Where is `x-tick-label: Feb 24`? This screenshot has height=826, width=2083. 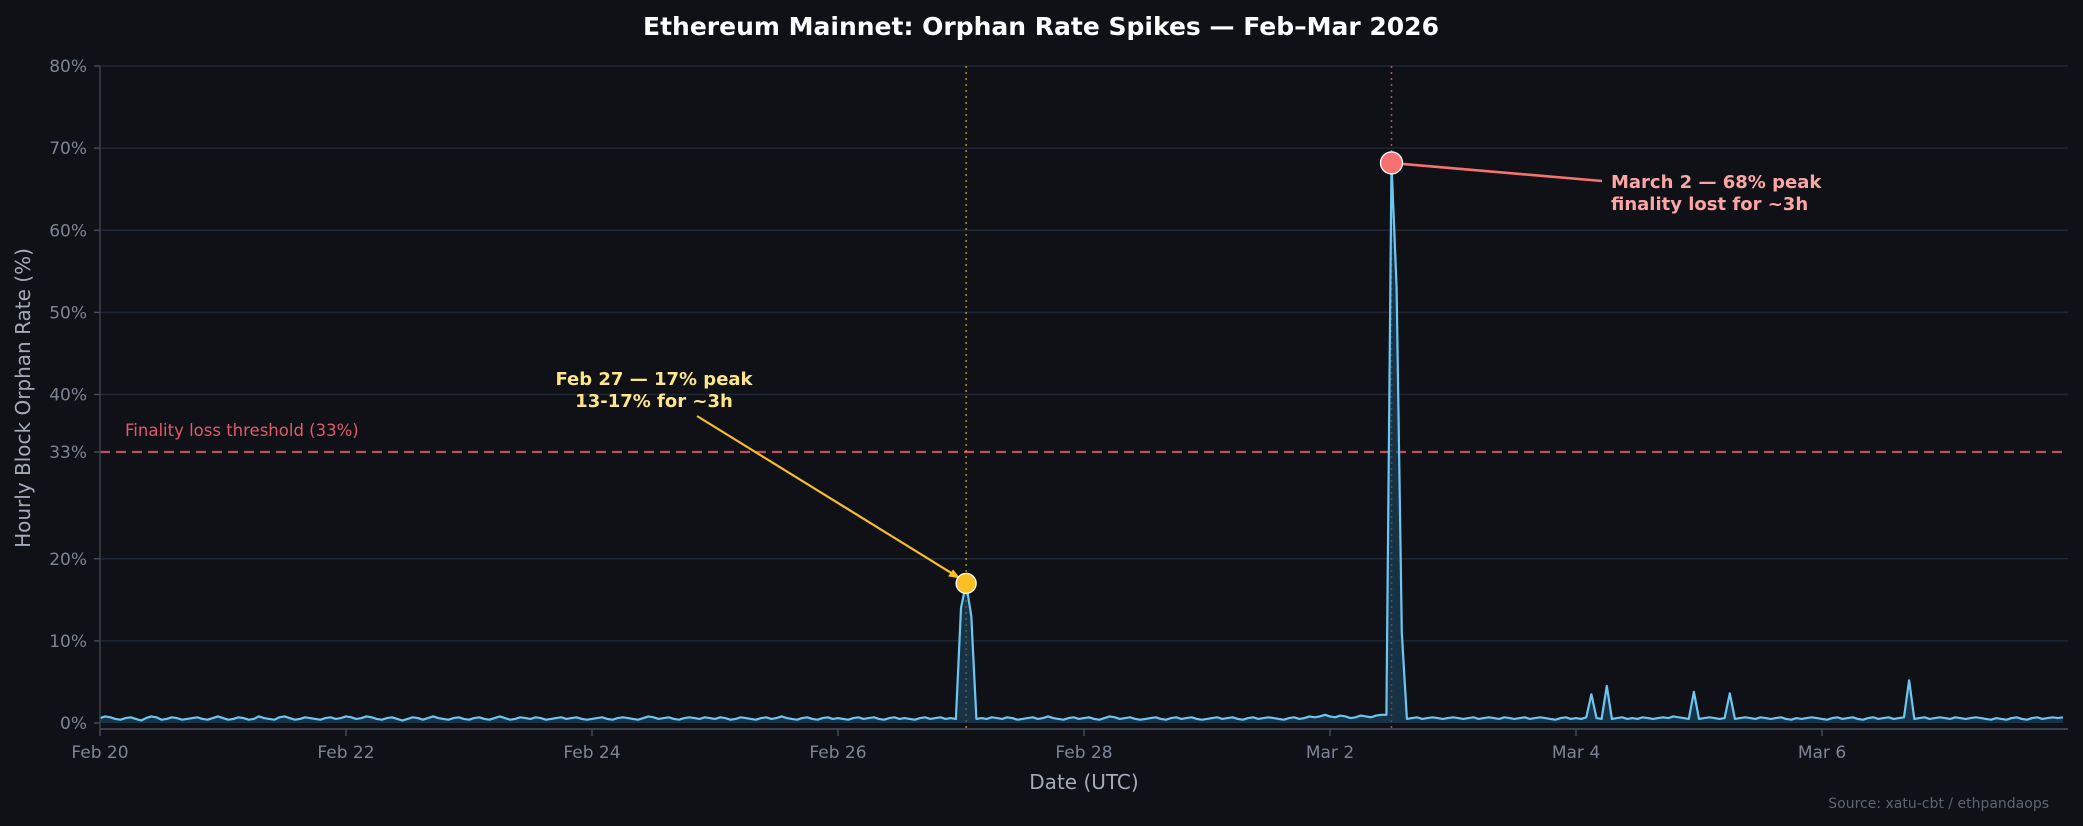
x-tick-label: Feb 24 is located at coordinates (591, 753).